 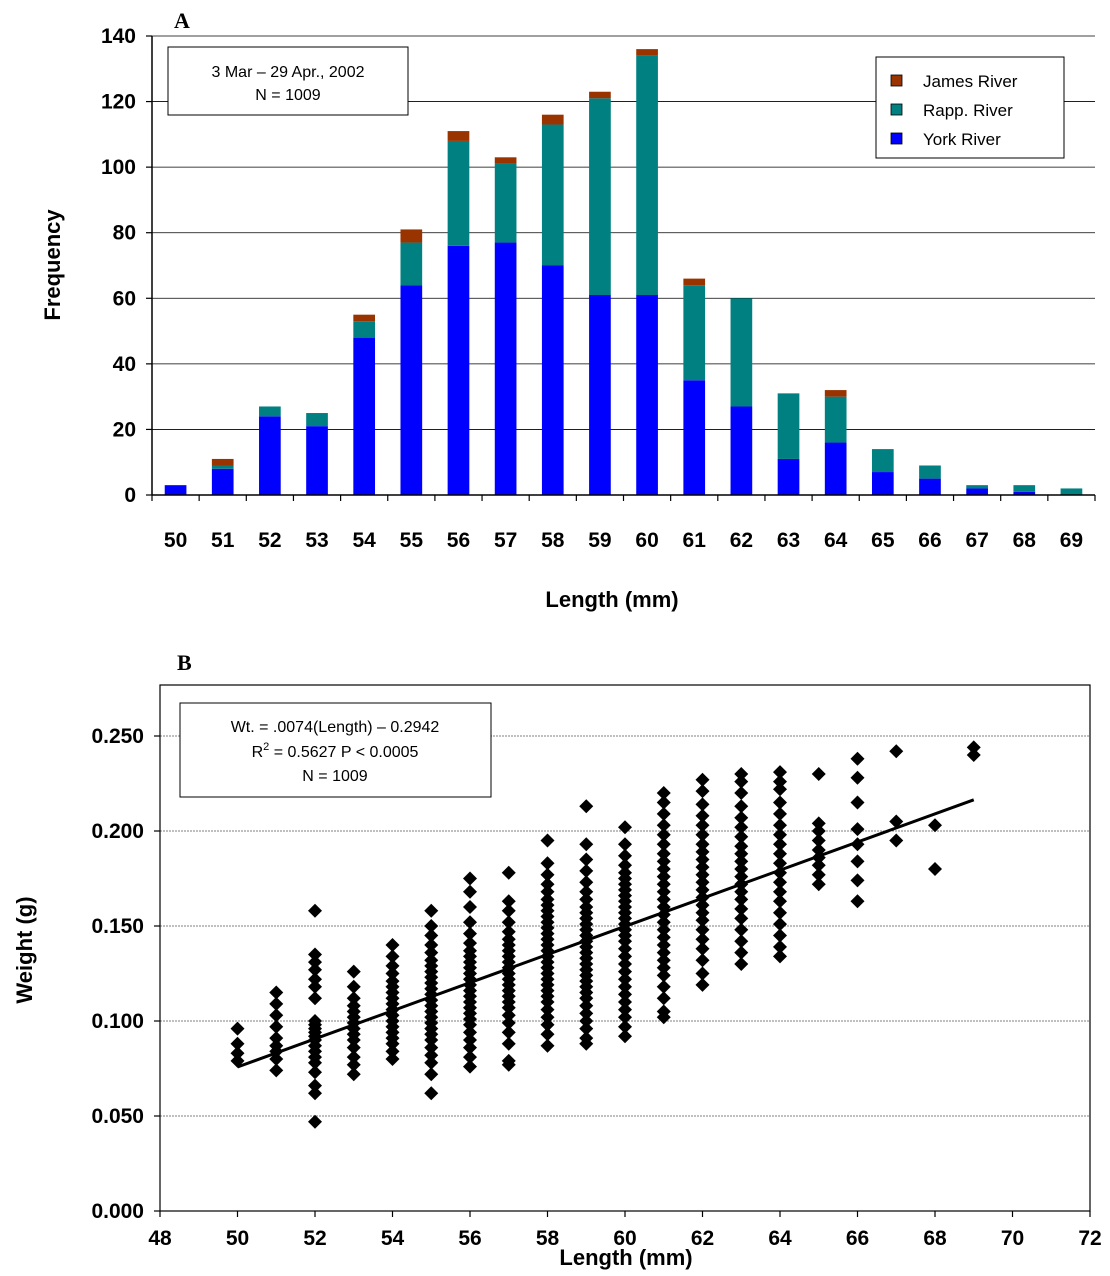 I want to click on y-tick-label: 0.250, so click(x=117, y=736).